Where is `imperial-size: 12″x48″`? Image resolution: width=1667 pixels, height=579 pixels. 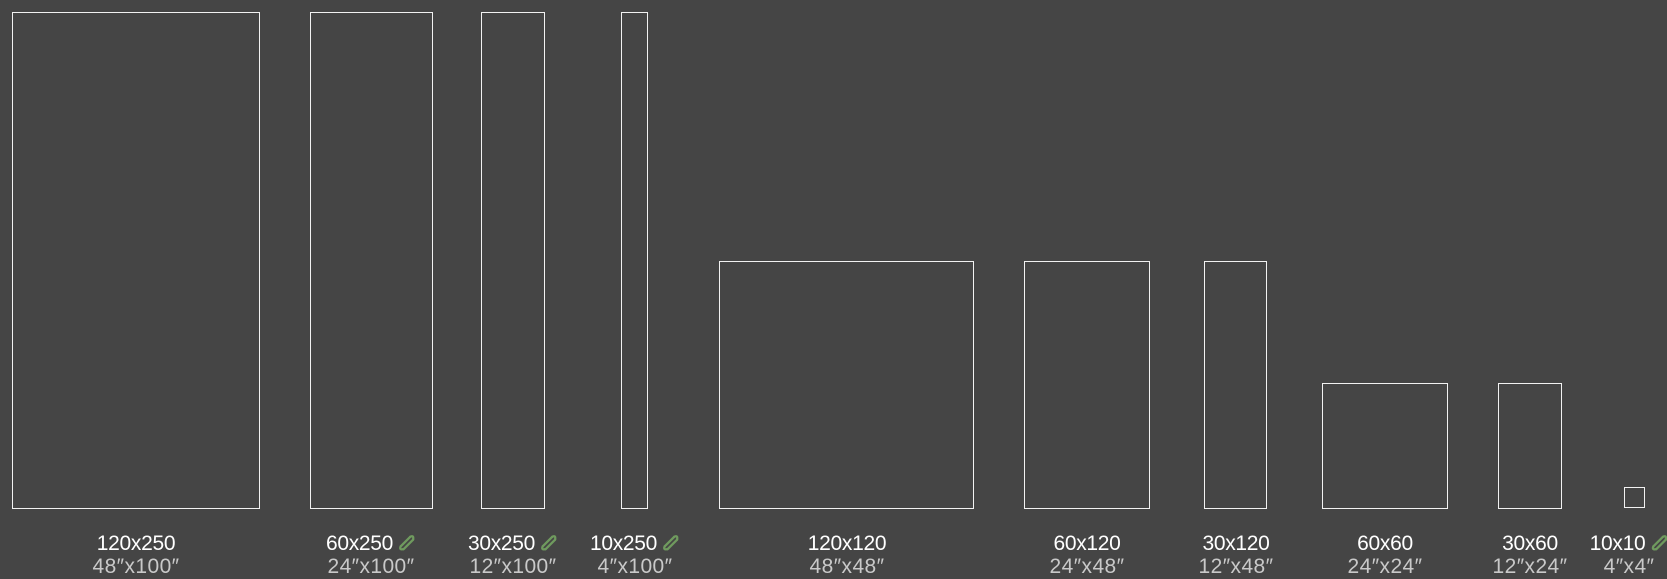
imperial-size: 12″x48″ is located at coordinates (1236, 566).